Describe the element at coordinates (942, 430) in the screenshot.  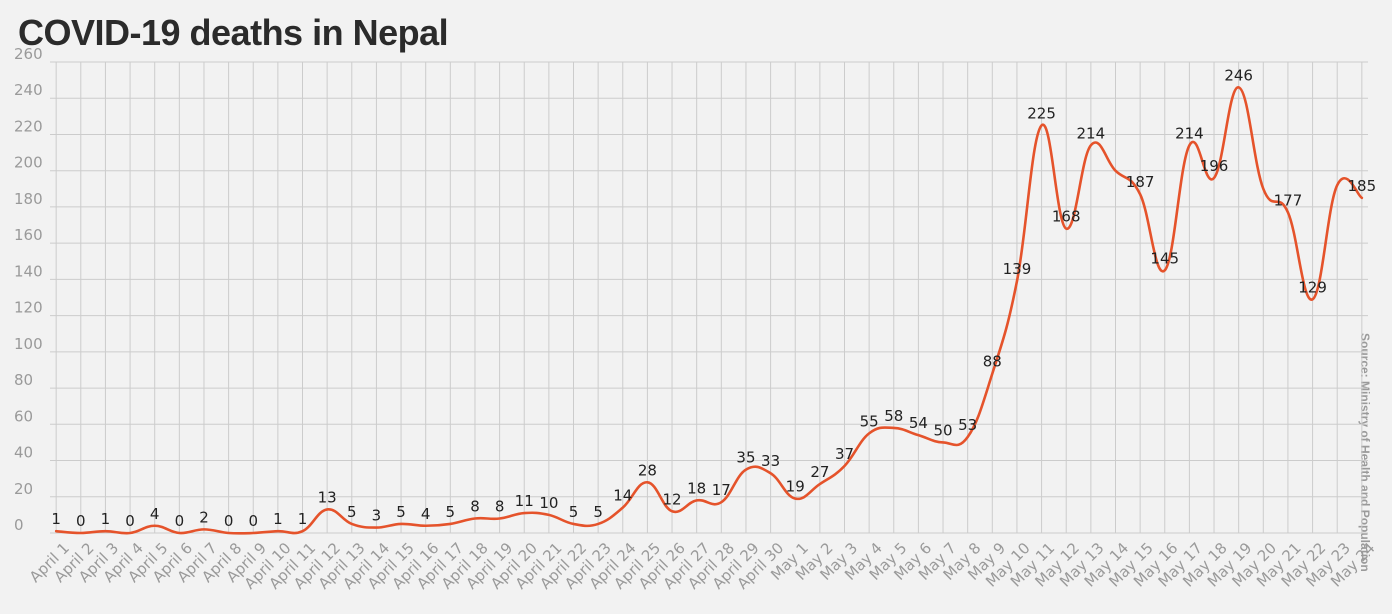
I see `data-label: 50` at that location.